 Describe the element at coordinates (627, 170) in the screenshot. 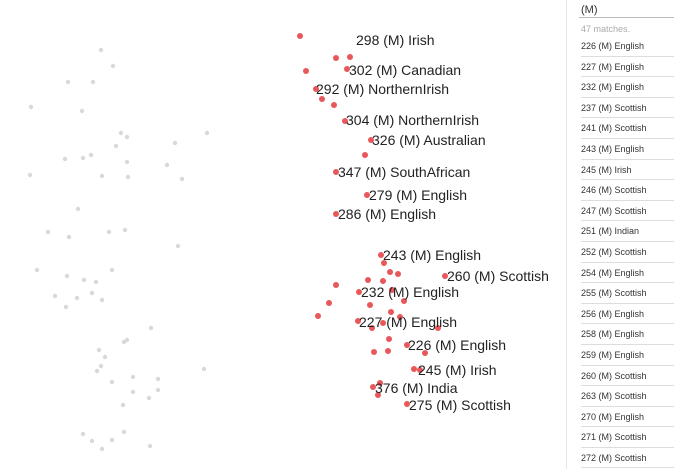

I see `result-item: 245 (M) Irish` at that location.